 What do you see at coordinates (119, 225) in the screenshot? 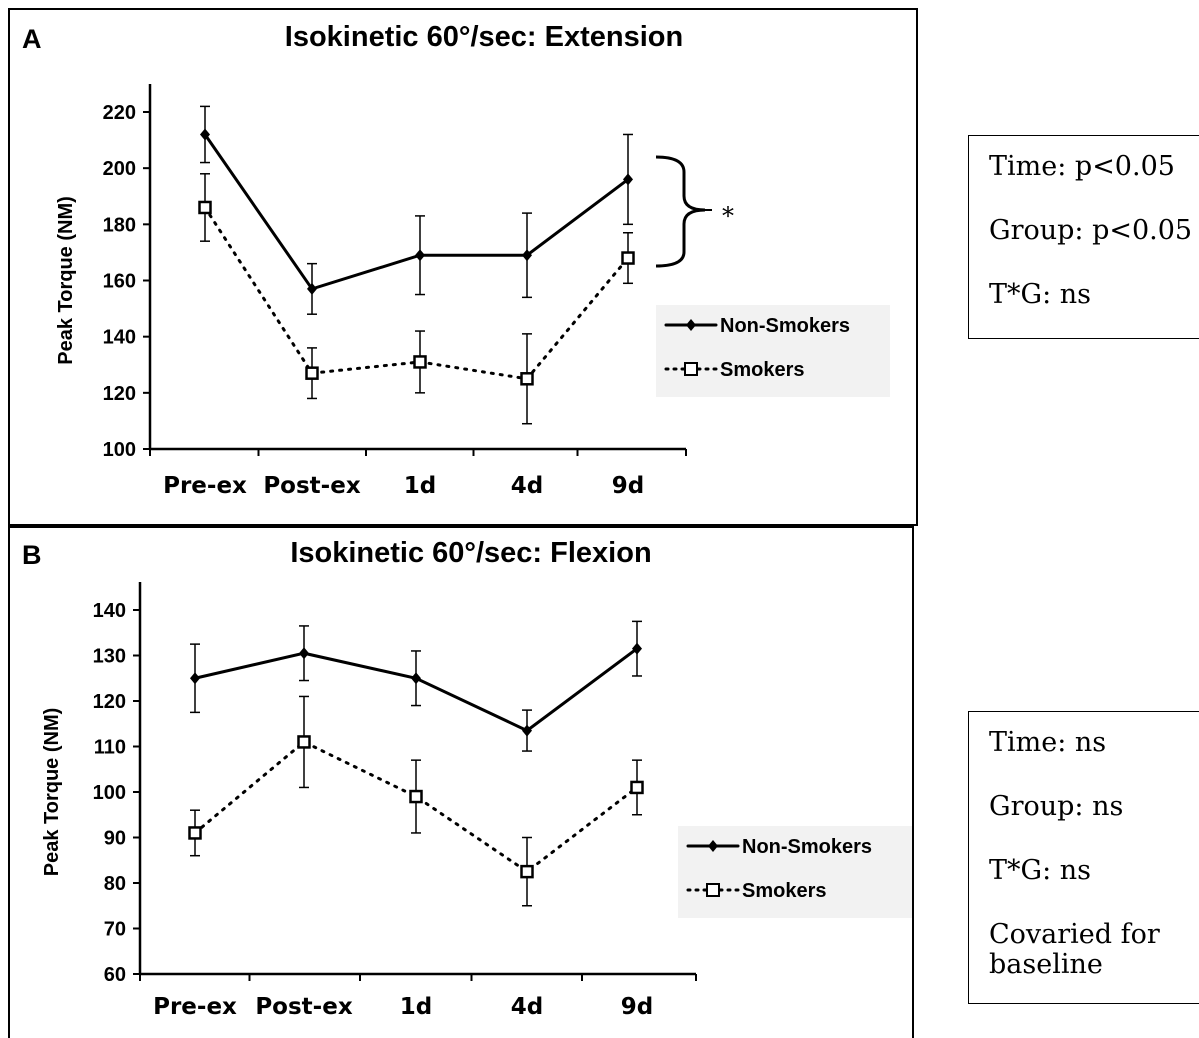
I see `y-tick-label: 180` at bounding box center [119, 225].